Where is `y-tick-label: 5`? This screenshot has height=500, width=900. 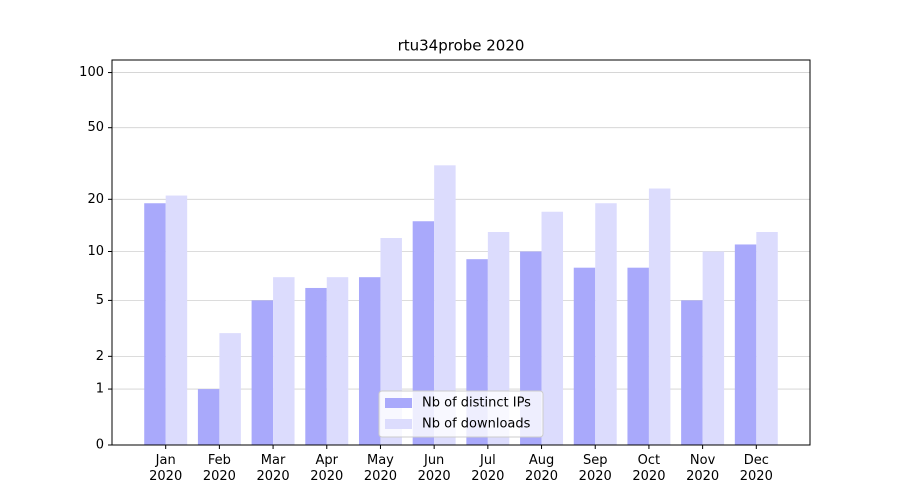 y-tick-label: 5 is located at coordinates (100, 300).